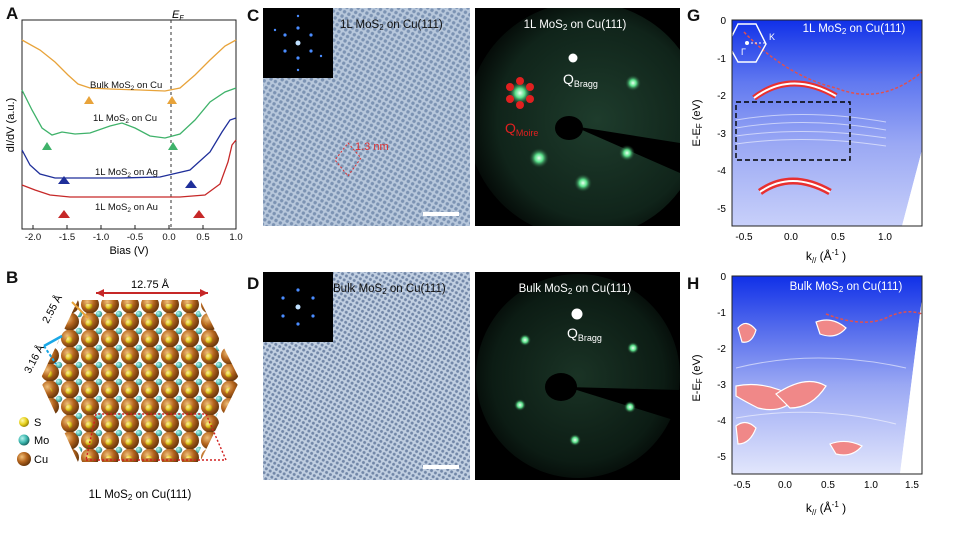  I want to click on a-xtick: -0.5, so click(135, 237).